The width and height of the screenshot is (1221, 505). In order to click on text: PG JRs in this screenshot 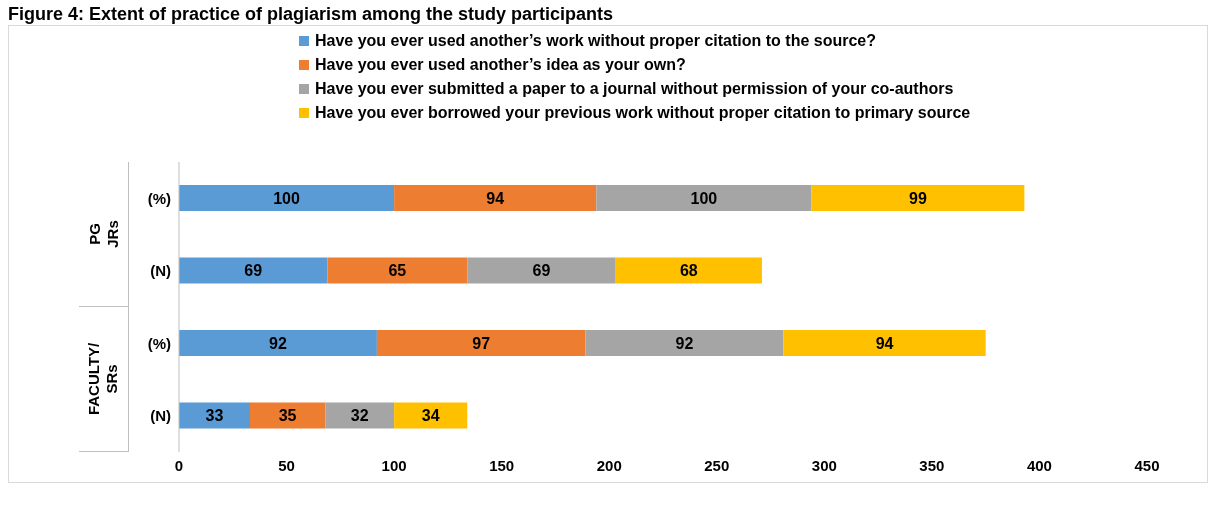, I will do `click(103, 234)`.